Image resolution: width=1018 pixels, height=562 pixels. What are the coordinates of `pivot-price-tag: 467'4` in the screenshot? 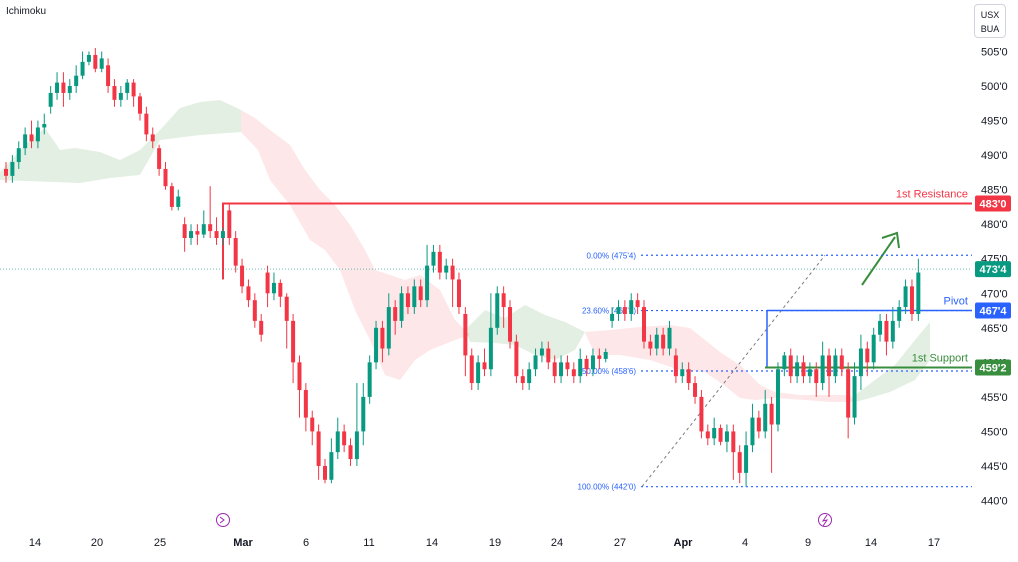 It's located at (993, 310).